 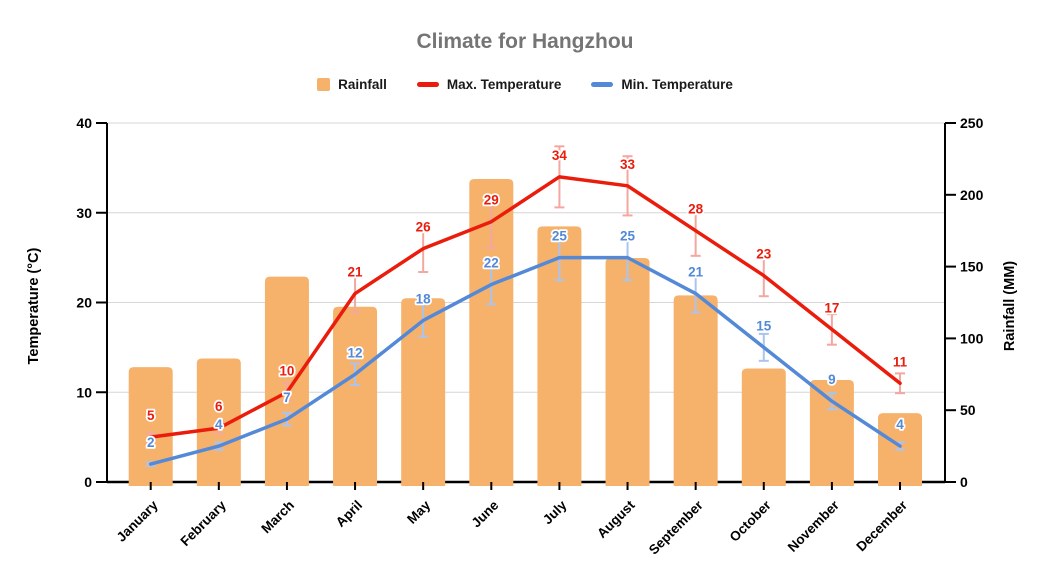 I want to click on right-tick-label-200: 200, so click(x=972, y=195).